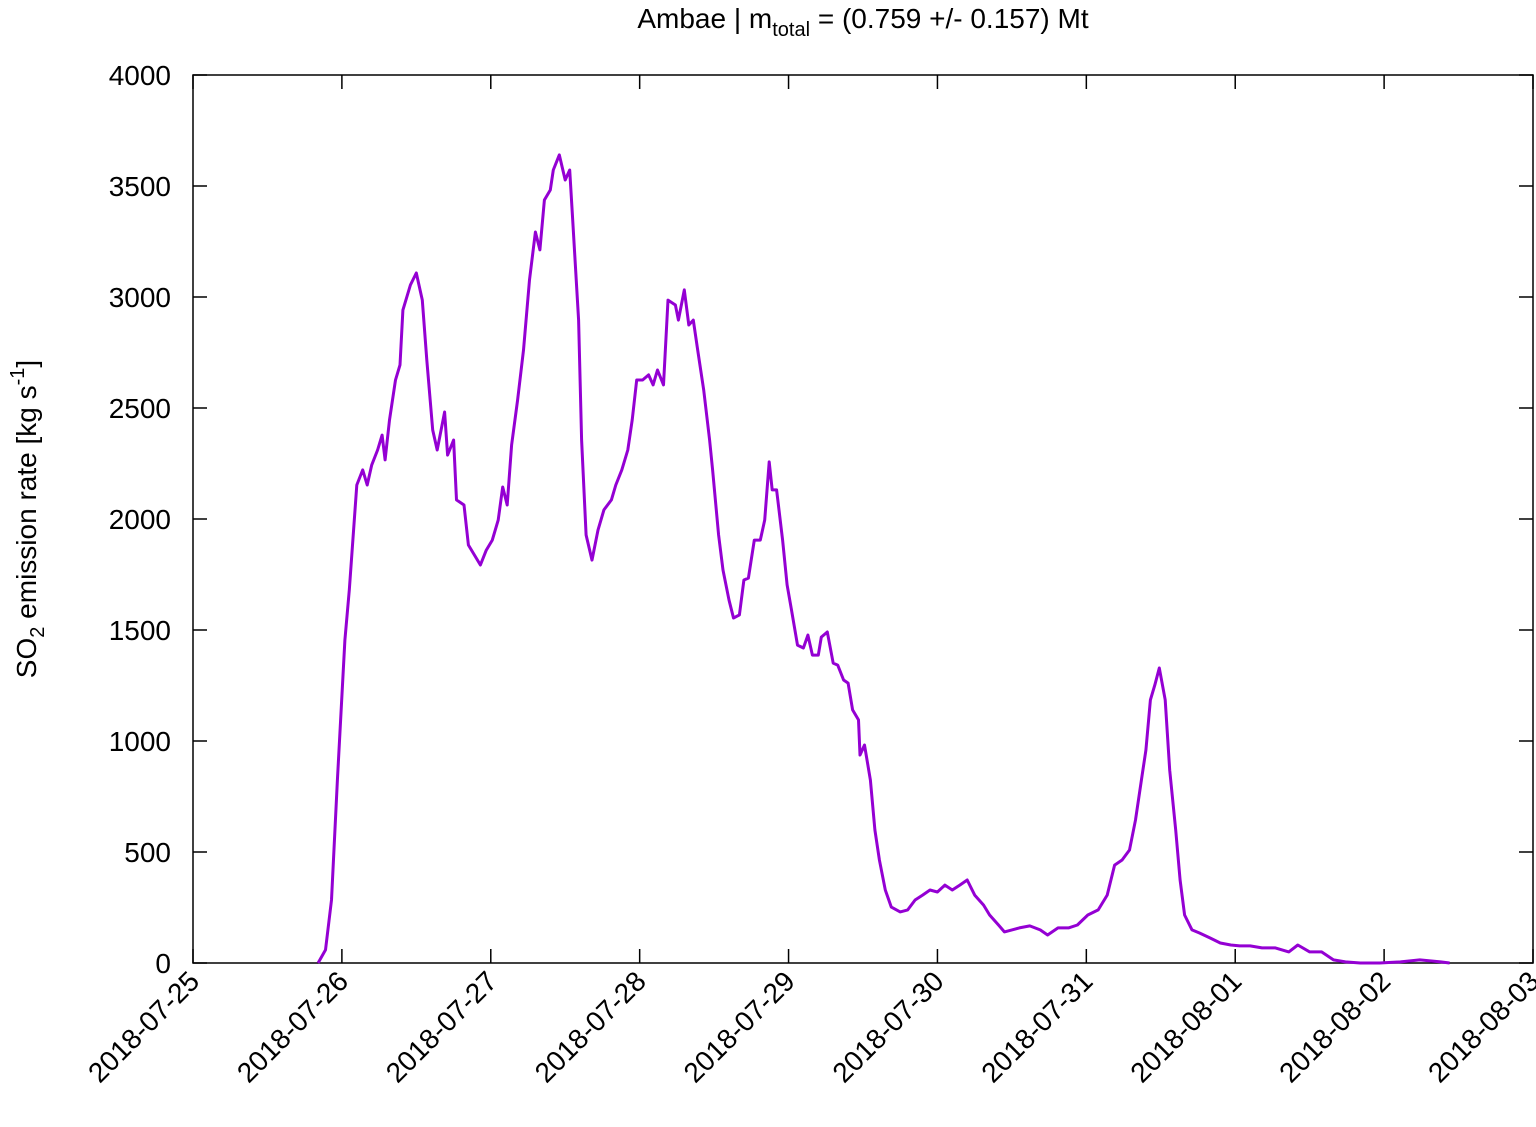 This screenshot has width=1536, height=1127. What do you see at coordinates (163, 963) in the screenshot?
I see `y-tick-label: 0` at bounding box center [163, 963].